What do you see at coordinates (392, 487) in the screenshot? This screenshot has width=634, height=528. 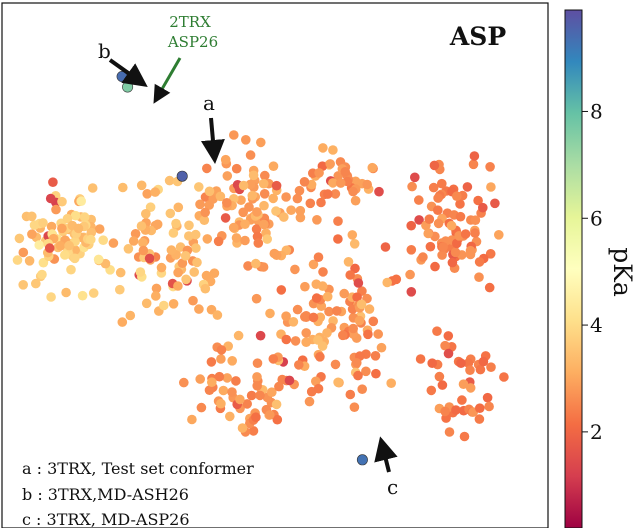 I see `annotation-c: c` at bounding box center [392, 487].